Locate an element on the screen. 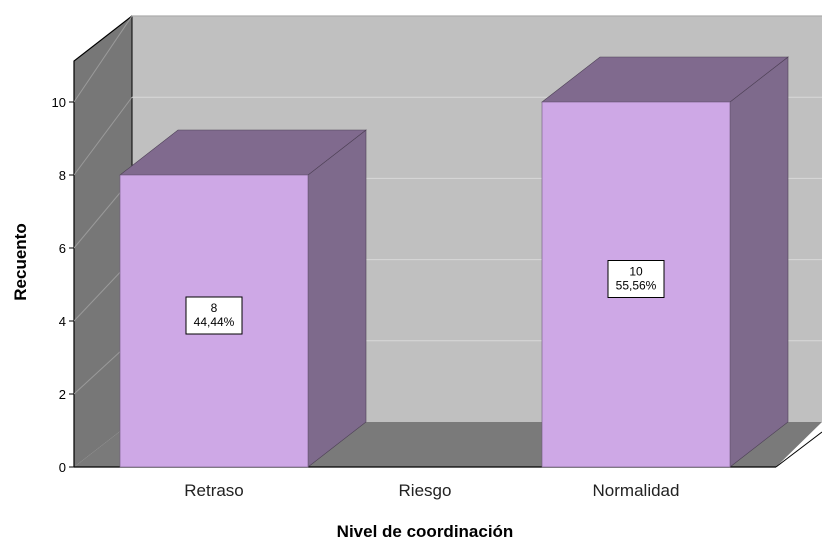 The image size is (822, 542). y-axis-ticks: 0 2 4 6 8 10 is located at coordinates (63, 285).